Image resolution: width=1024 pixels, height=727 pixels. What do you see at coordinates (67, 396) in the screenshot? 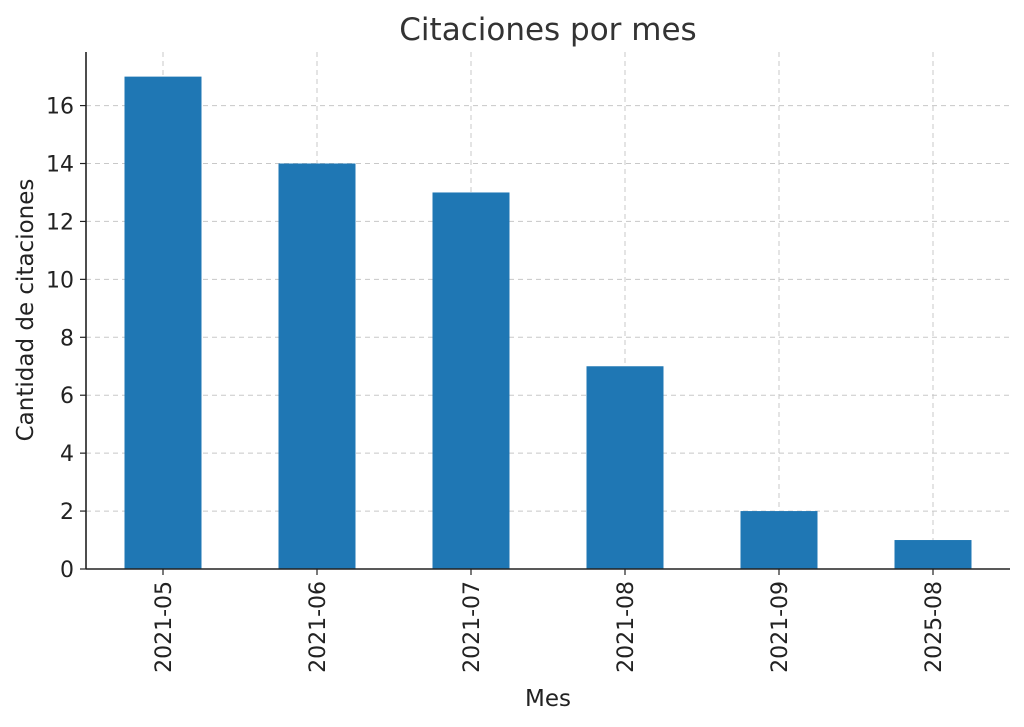
I see `y-tick-label: 6` at bounding box center [67, 396].